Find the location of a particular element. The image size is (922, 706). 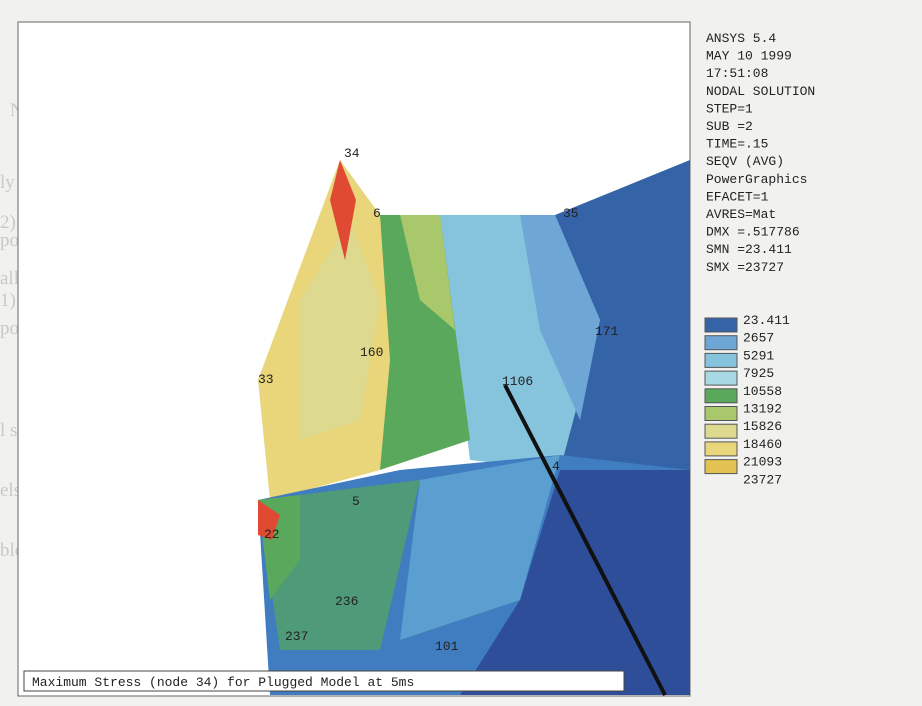

node-label: 5 is located at coordinates (356, 501).